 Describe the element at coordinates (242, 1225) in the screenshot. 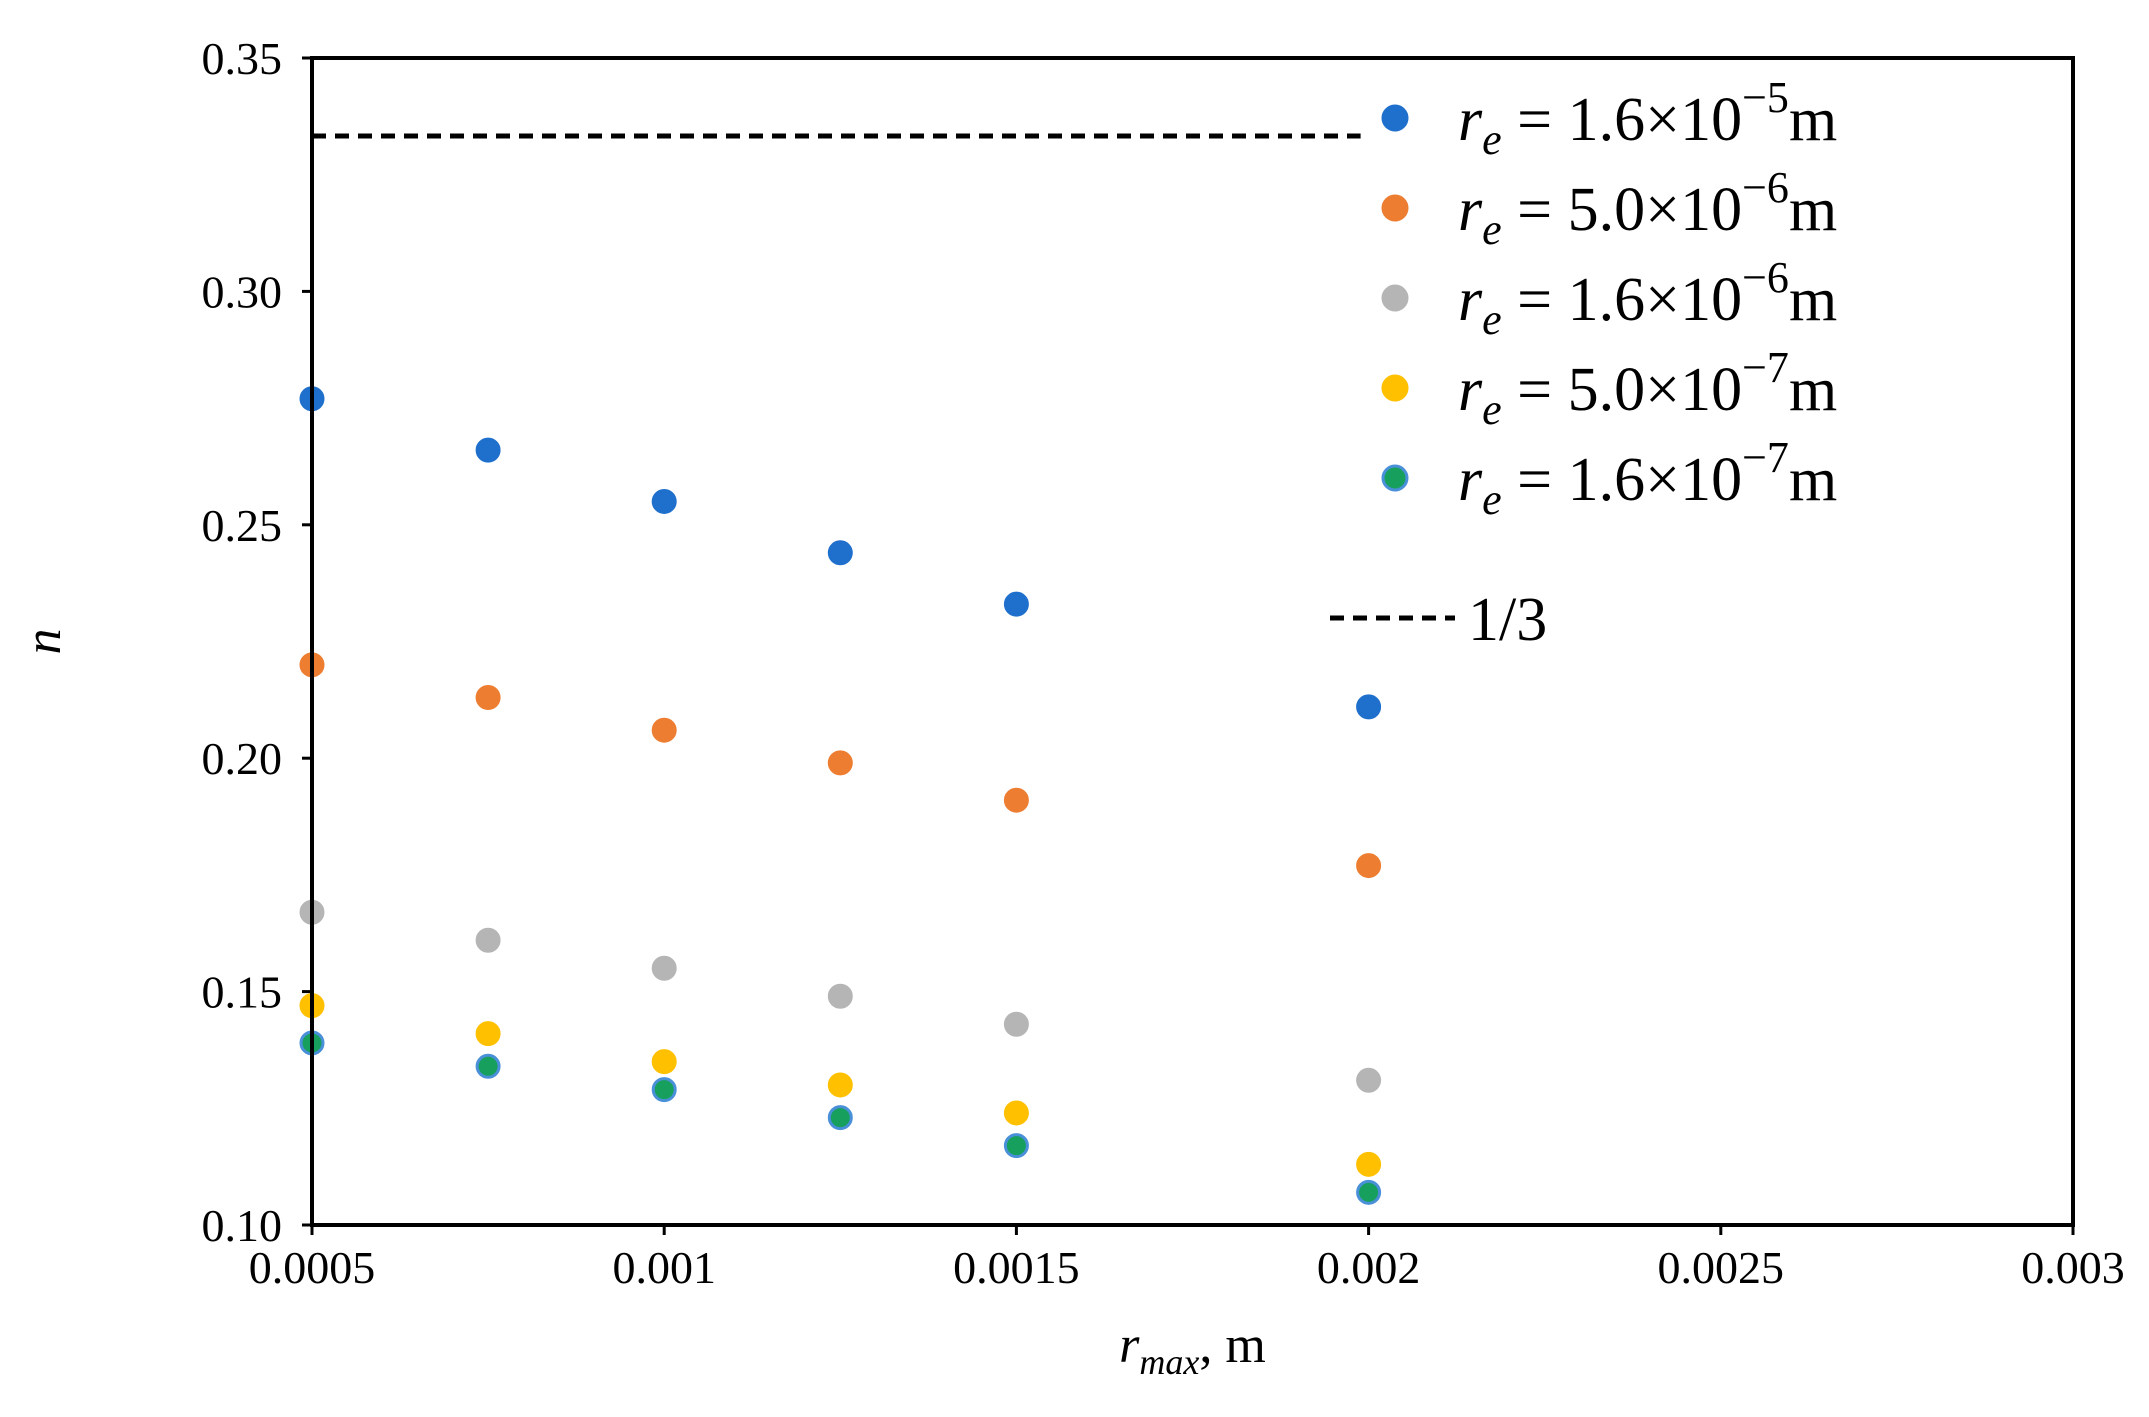

I see `y-tick-label: 0.10` at that location.